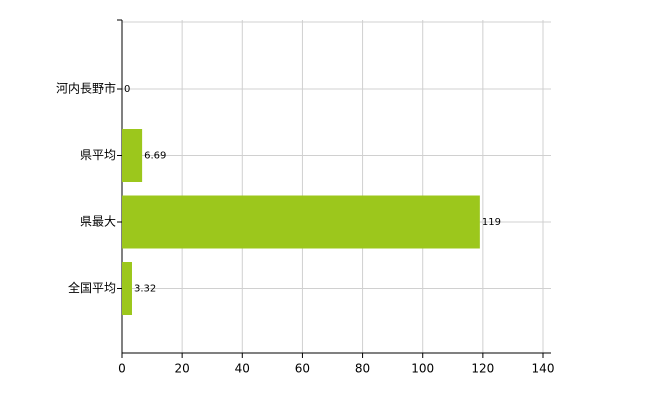 The height and width of the screenshot is (400, 650). I want to click on x-tick-label: 80, so click(362, 369).